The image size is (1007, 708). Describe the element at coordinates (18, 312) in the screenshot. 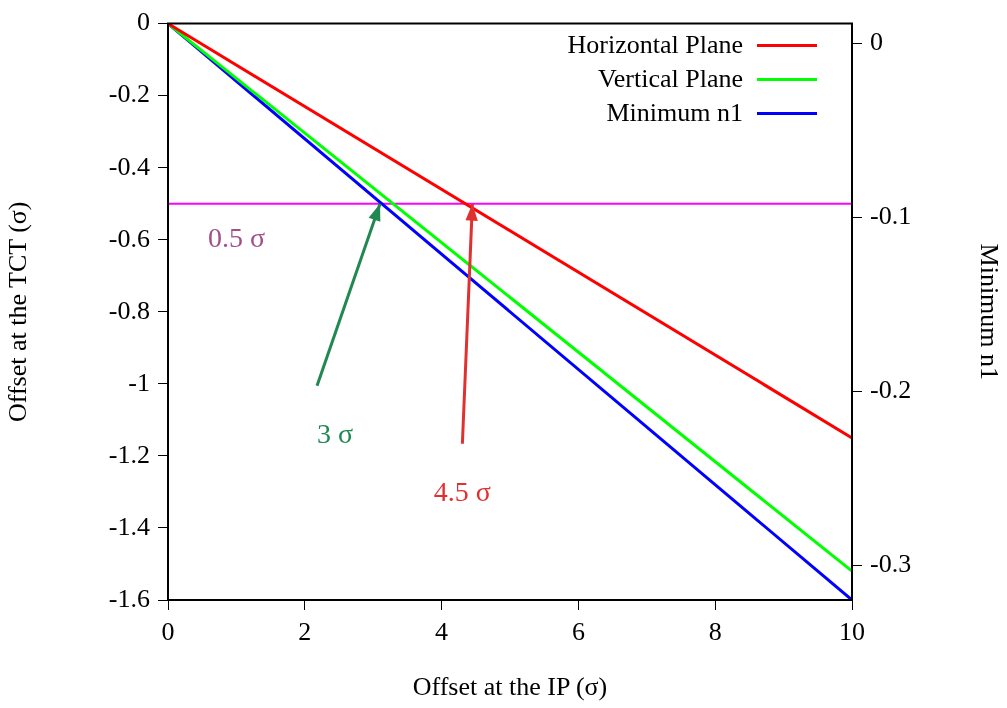

I see `y-axis-title: Offset at the TCT (σ)` at that location.